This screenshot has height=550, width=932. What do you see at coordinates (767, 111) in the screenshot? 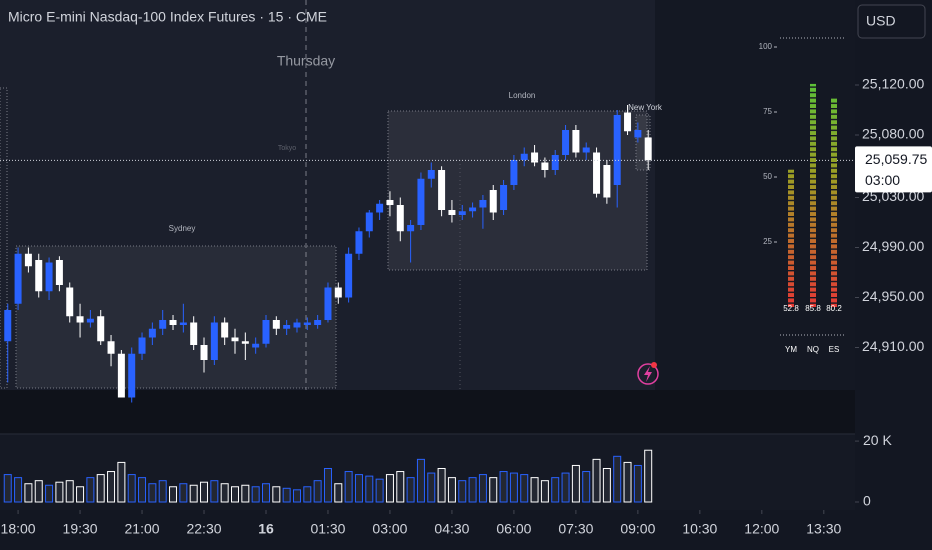
I see `y-tick-label: 75` at bounding box center [767, 111].